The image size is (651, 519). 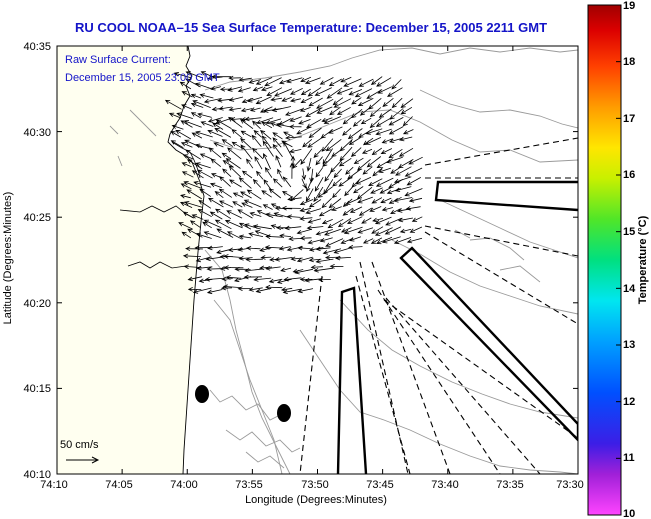 What do you see at coordinates (249, 485) in the screenshot?
I see `xtick-label: 73:55` at bounding box center [249, 485].